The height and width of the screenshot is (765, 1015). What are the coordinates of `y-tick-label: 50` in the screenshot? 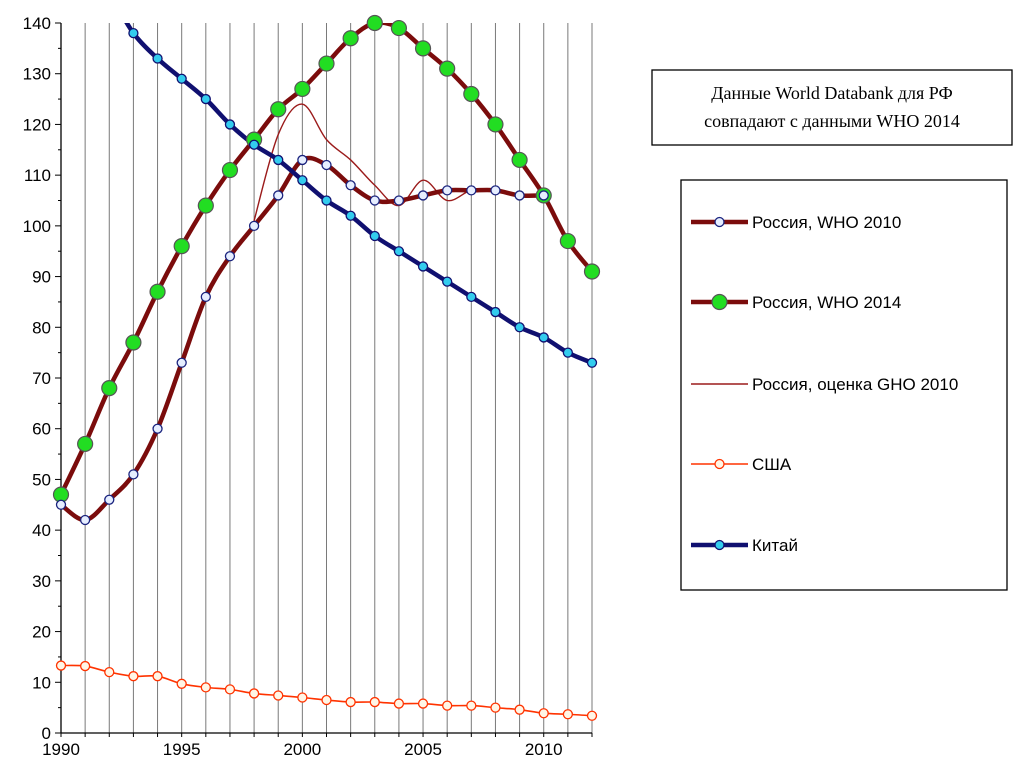 It's located at (41, 479).